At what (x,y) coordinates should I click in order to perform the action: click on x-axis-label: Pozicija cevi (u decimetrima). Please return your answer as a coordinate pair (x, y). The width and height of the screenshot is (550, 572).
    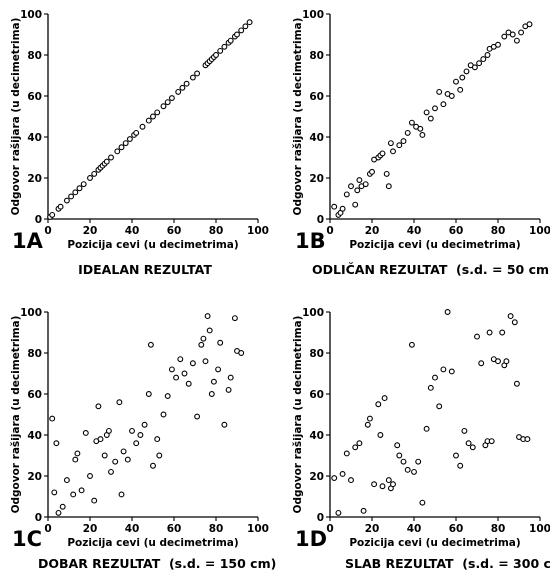
    Looking at the image, I should click on (434, 543).